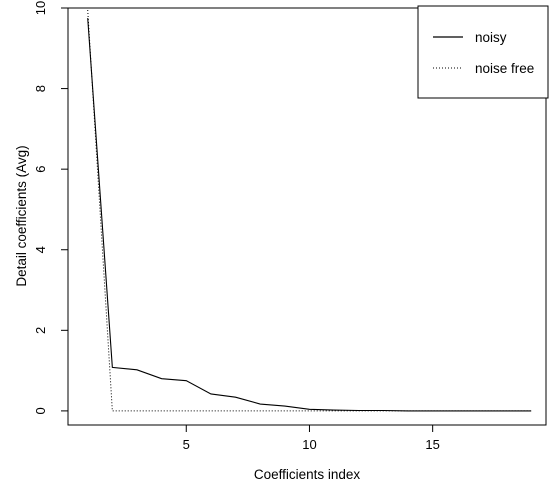 The height and width of the screenshot is (486, 553). I want to click on y-tick-label: 2, so click(40, 330).